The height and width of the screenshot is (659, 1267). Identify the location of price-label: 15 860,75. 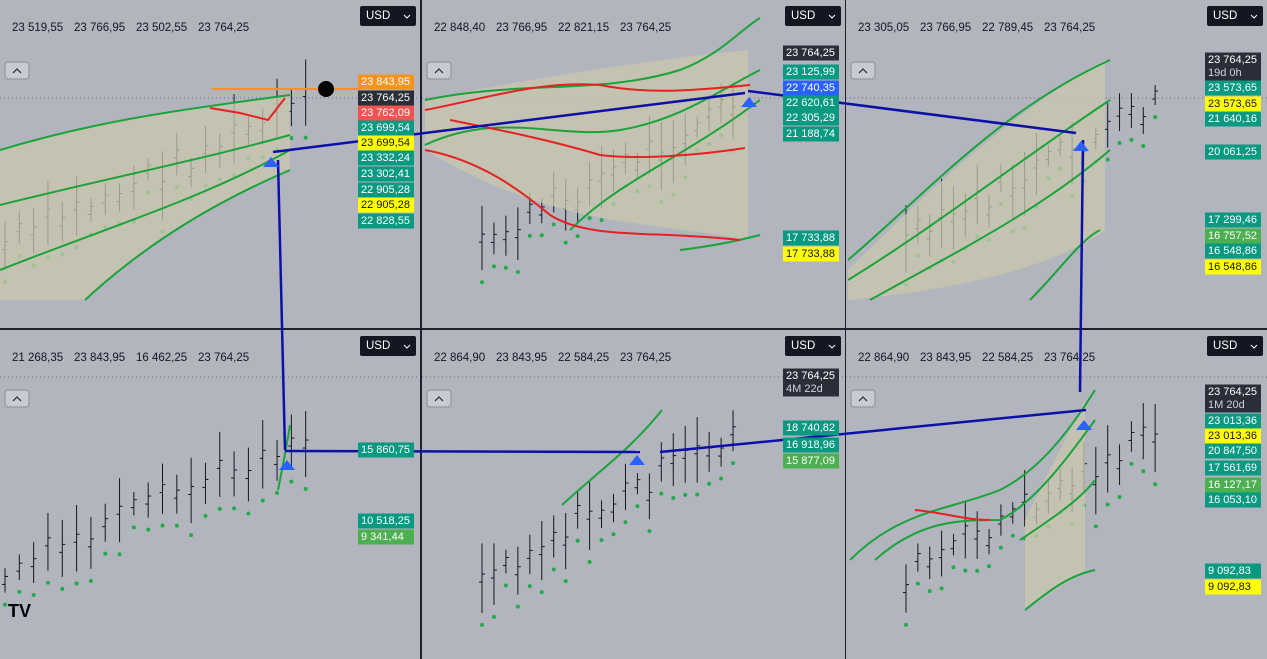
(385, 450).